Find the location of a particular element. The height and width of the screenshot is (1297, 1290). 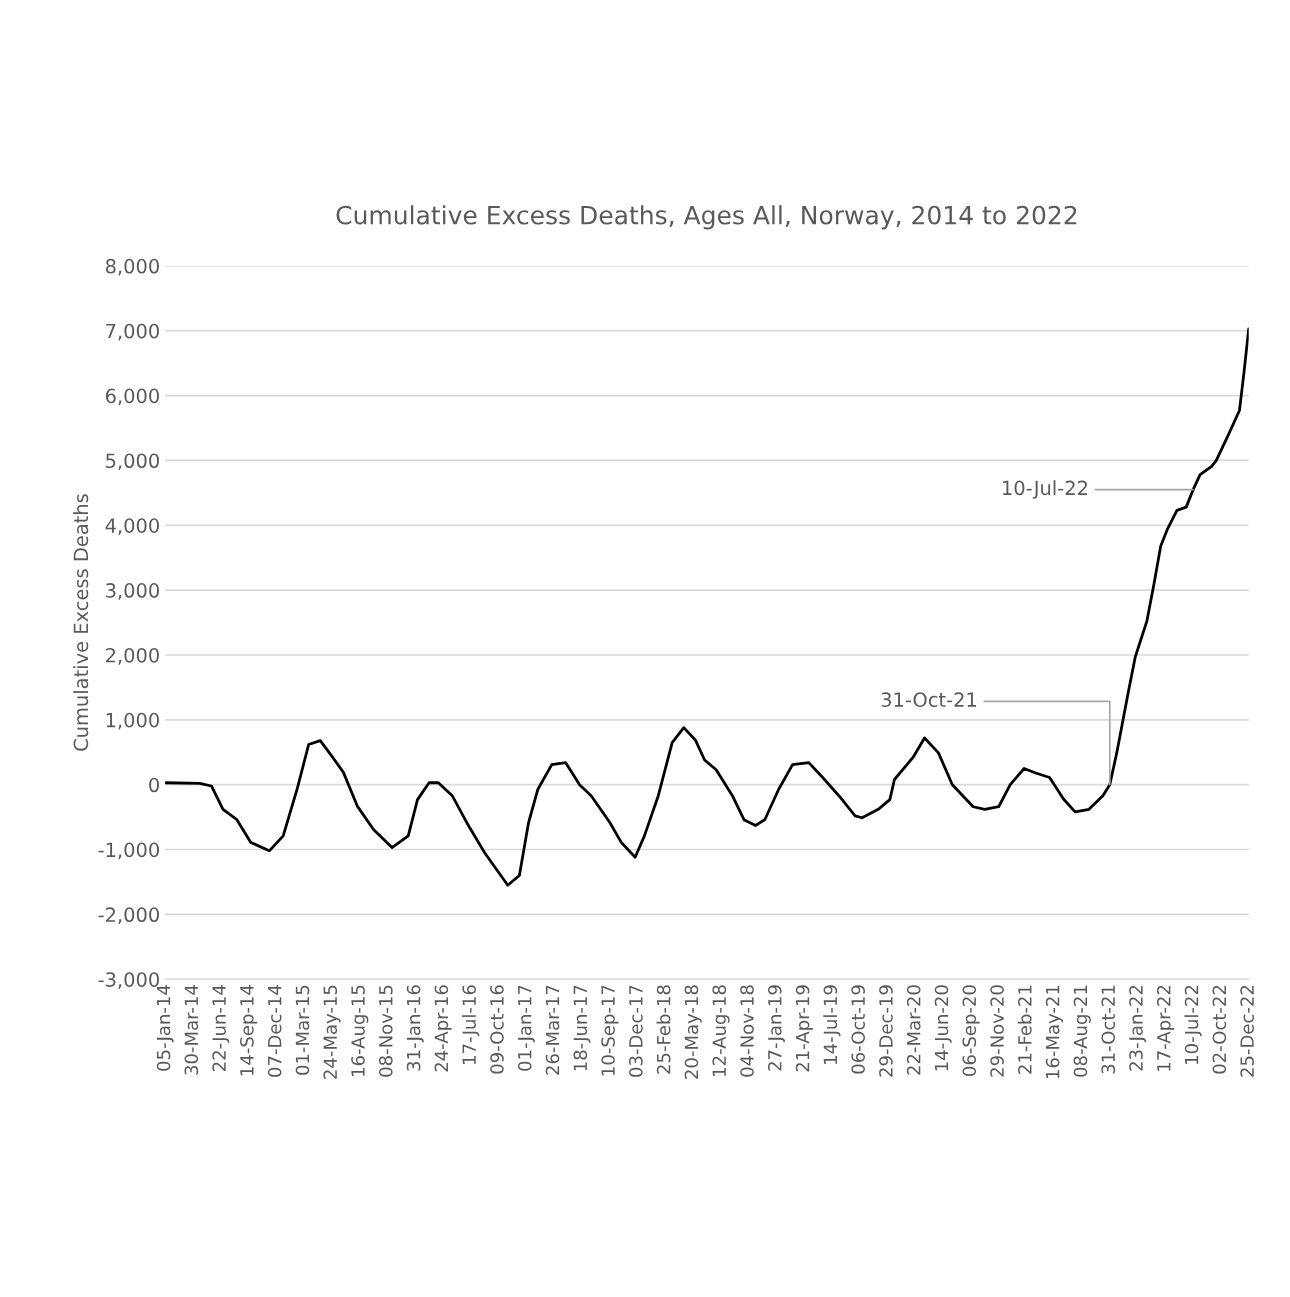

x-tick-label: 24-Apr-16 is located at coordinates (443, 1028).